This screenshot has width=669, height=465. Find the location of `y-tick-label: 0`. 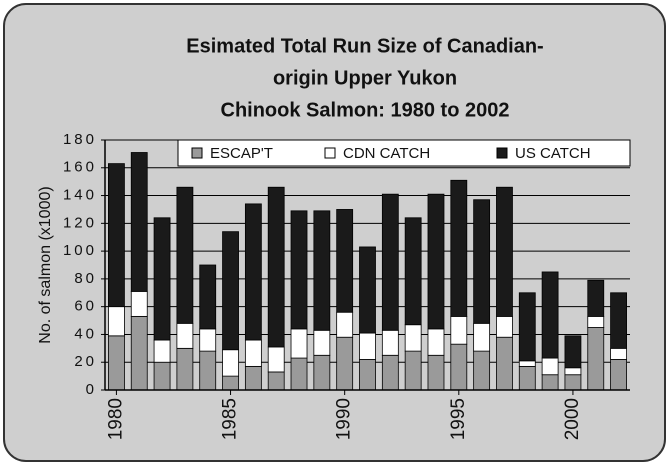

y-tick-label: 0 is located at coordinates (91, 389).